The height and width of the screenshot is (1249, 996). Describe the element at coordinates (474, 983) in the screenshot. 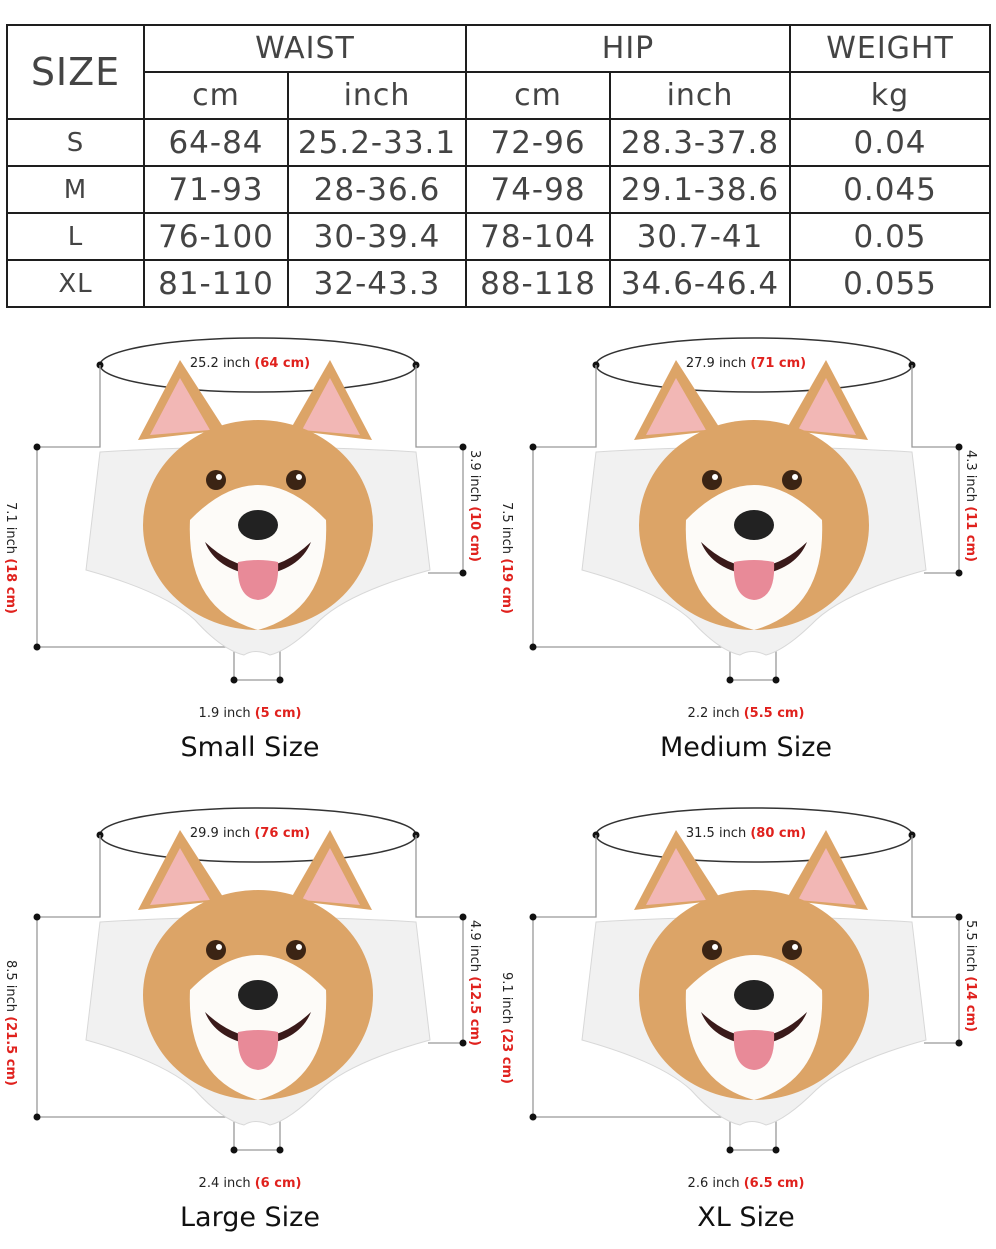

I see `side-measurement: 4.9 inch (12.5 cm)` at that location.